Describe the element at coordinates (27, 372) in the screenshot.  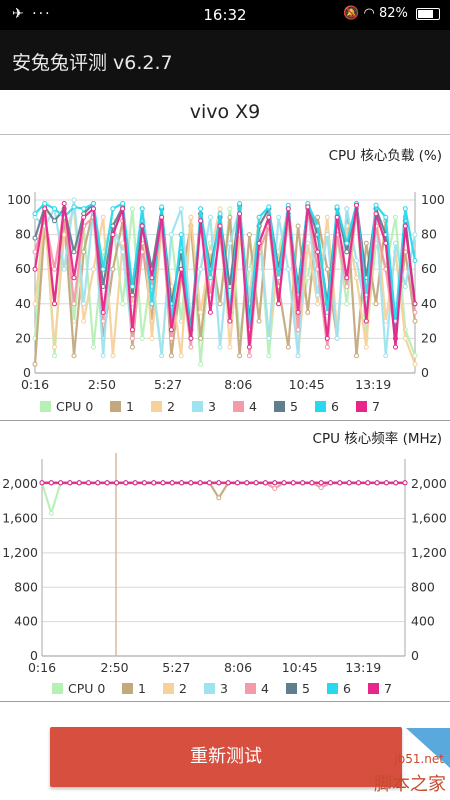
I see `y-tick-label-left: 0` at that location.